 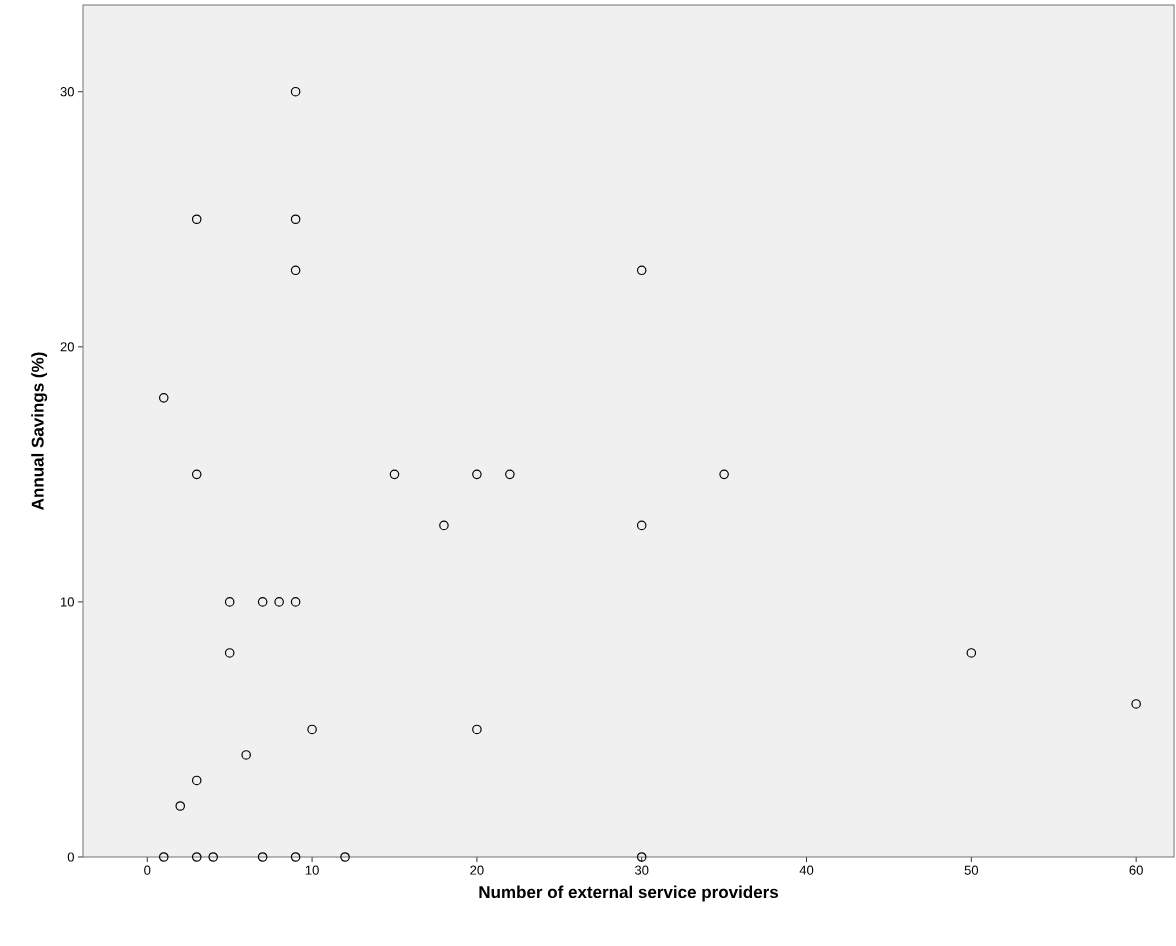 What do you see at coordinates (67, 347) in the screenshot?
I see `y-tick-label: 20` at bounding box center [67, 347].